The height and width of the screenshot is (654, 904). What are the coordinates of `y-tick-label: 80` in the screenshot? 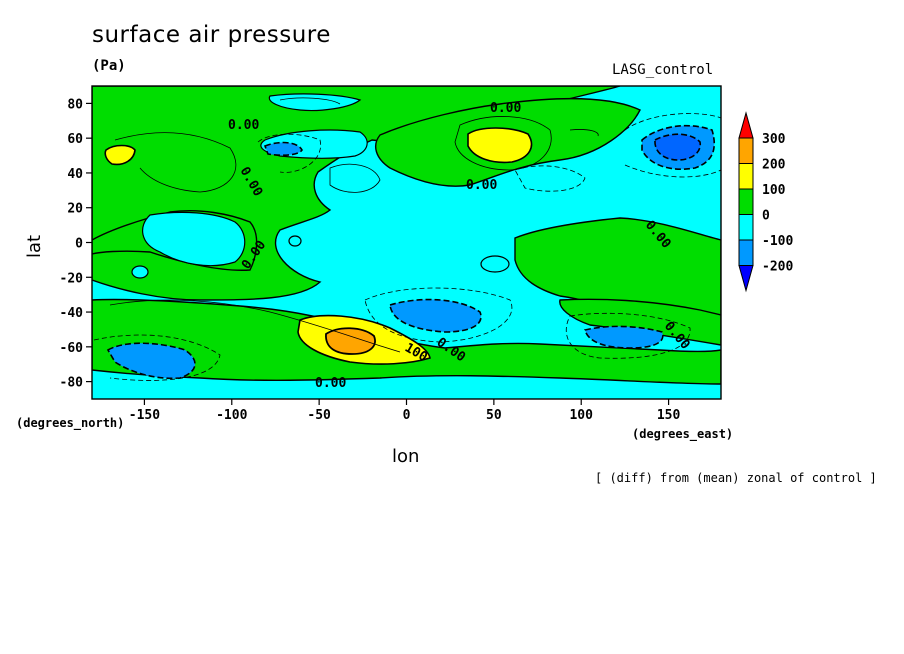 It's located at (75, 104).